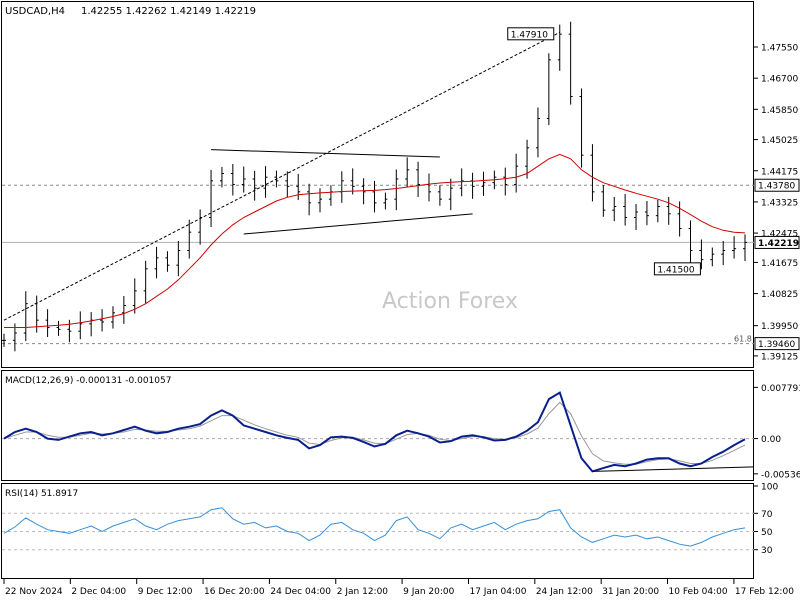  I want to click on level-label: 1.39460, so click(776, 345).